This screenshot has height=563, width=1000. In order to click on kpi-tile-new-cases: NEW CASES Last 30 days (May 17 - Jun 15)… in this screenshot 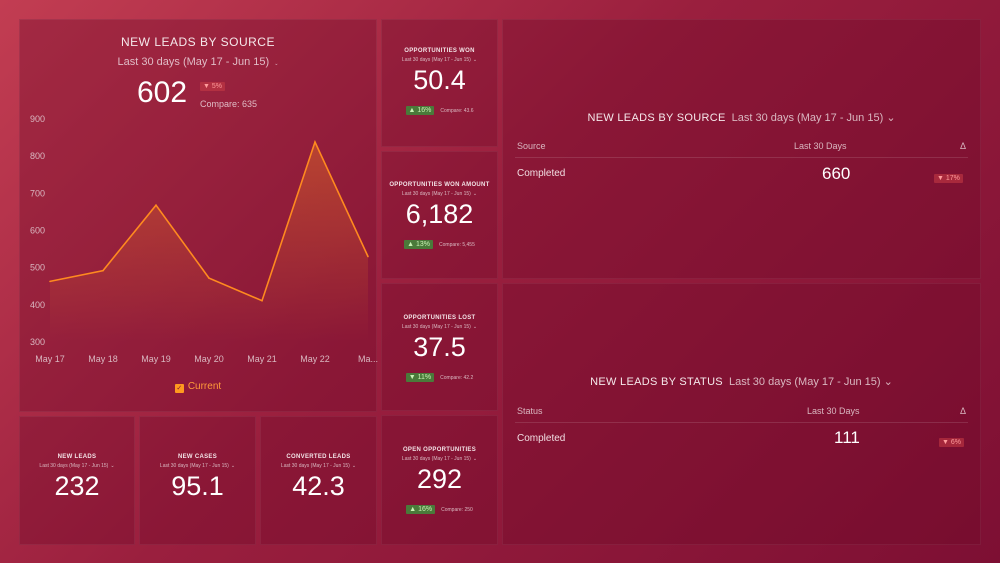, I will do `click(197, 480)`.